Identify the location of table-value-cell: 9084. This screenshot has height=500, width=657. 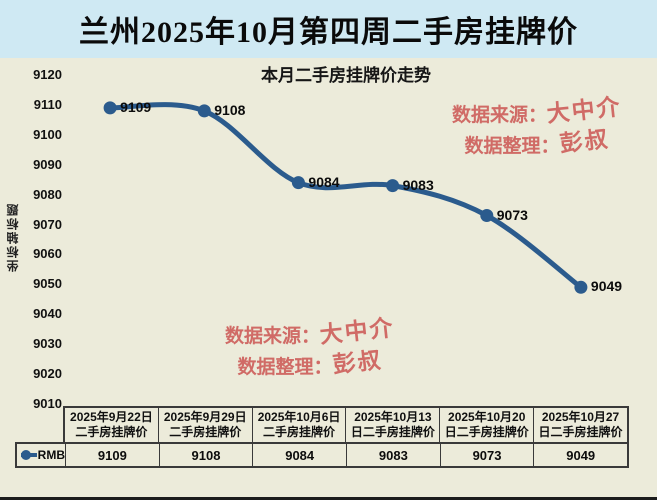
(299, 455).